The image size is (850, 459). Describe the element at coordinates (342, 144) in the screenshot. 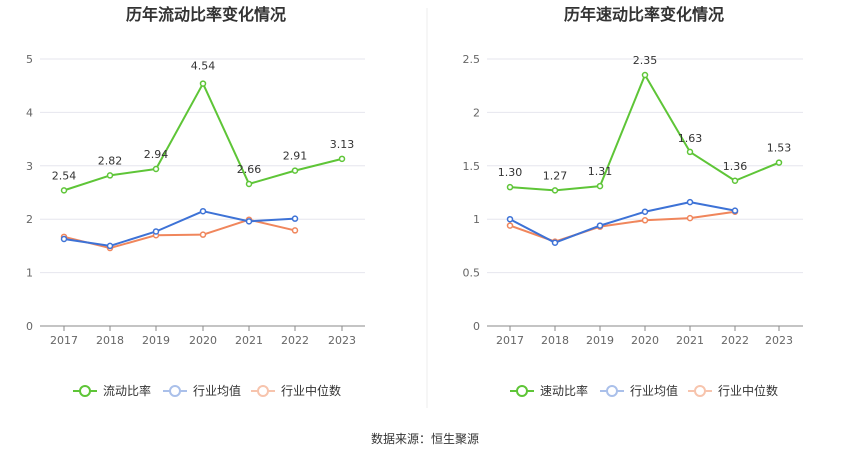

I see `data-label: 3.13` at that location.